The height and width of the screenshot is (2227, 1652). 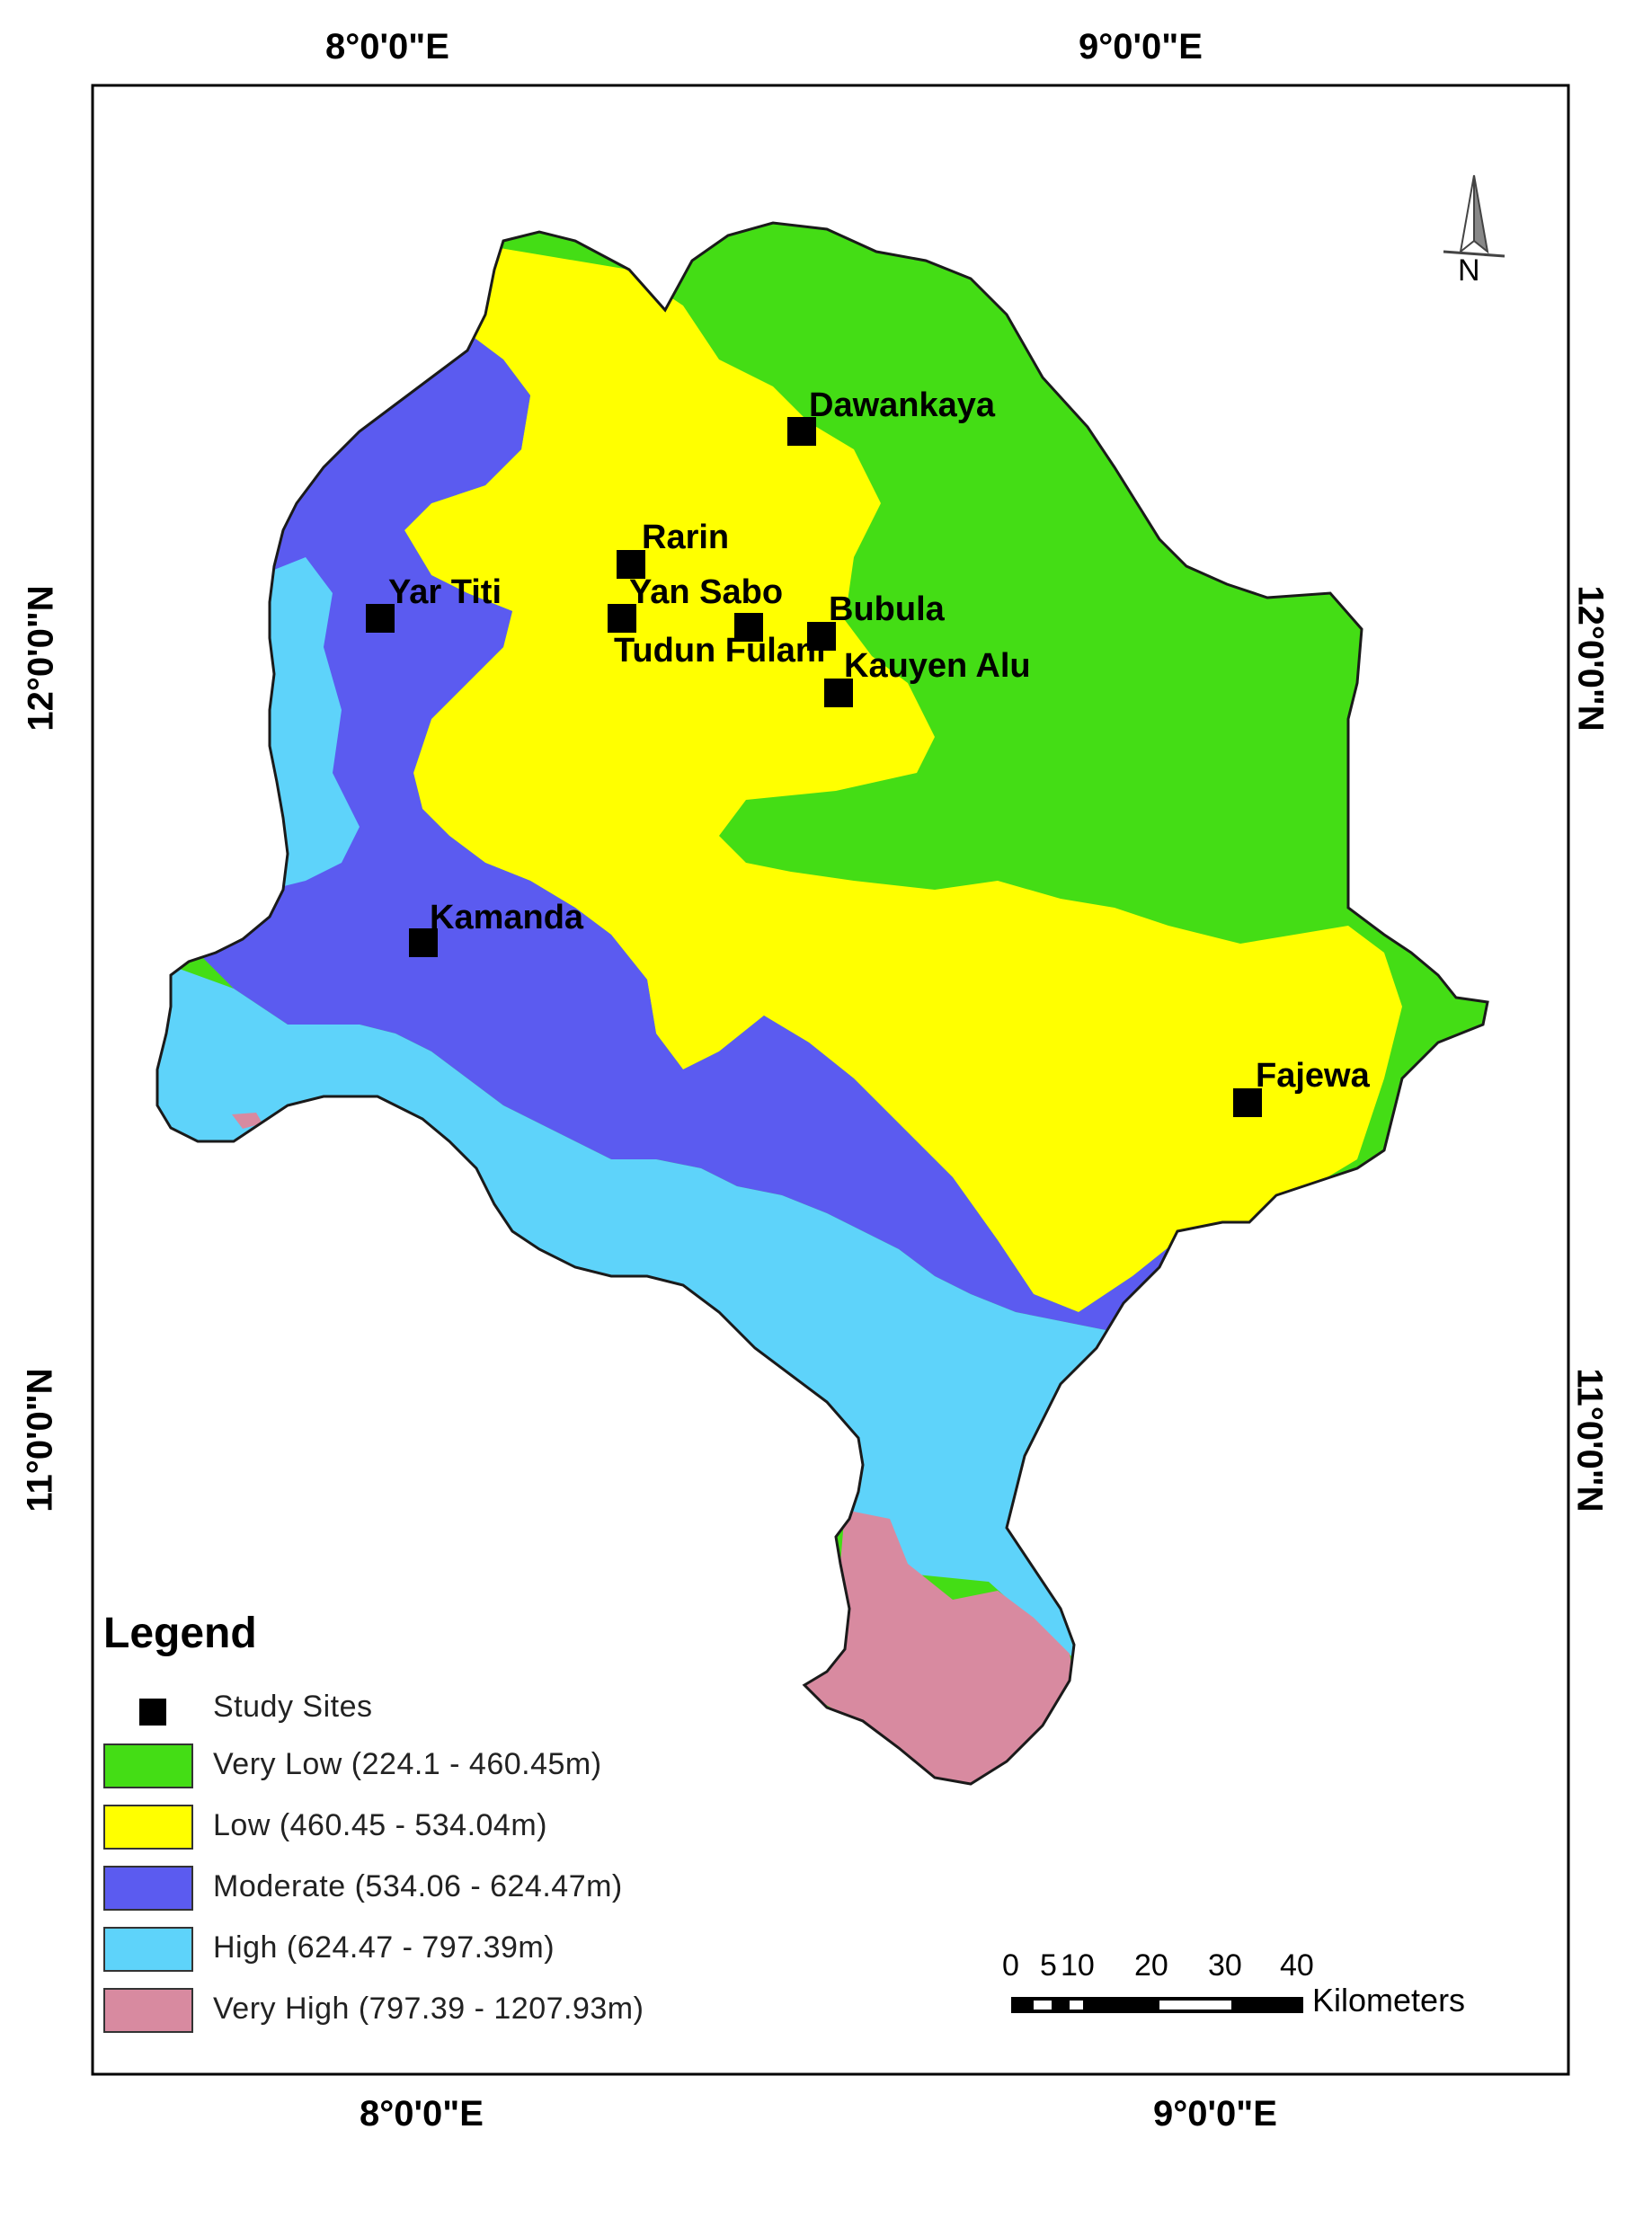 I want to click on legend-item-label: Very High (797.39 - 1207.93m), so click(x=428, y=2009).